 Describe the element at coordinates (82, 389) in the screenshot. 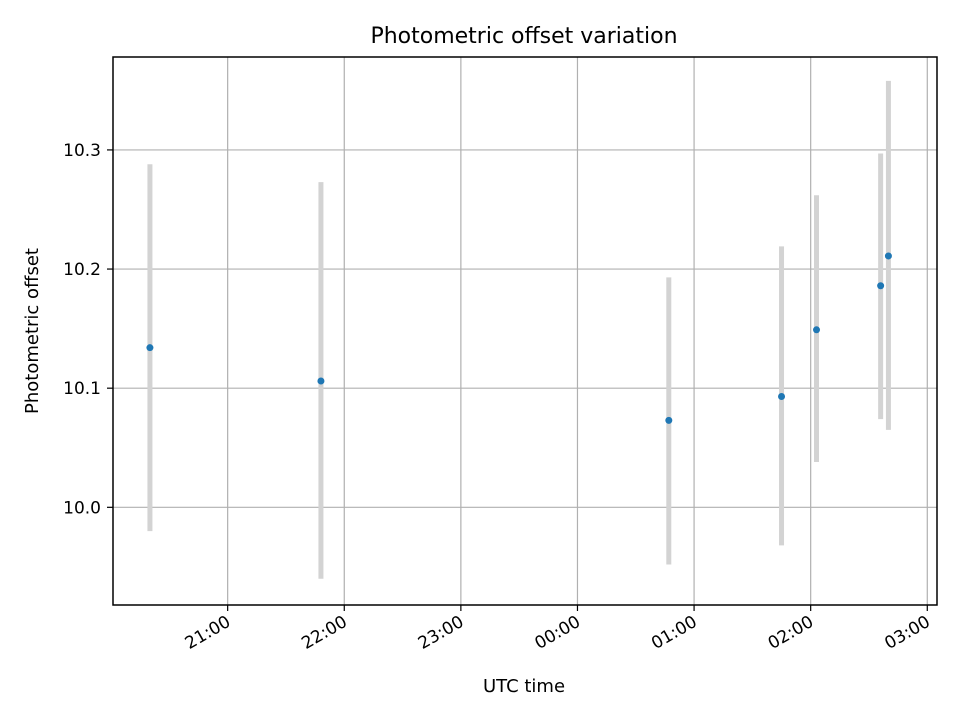

I see `y-tick-label: 10.1` at that location.